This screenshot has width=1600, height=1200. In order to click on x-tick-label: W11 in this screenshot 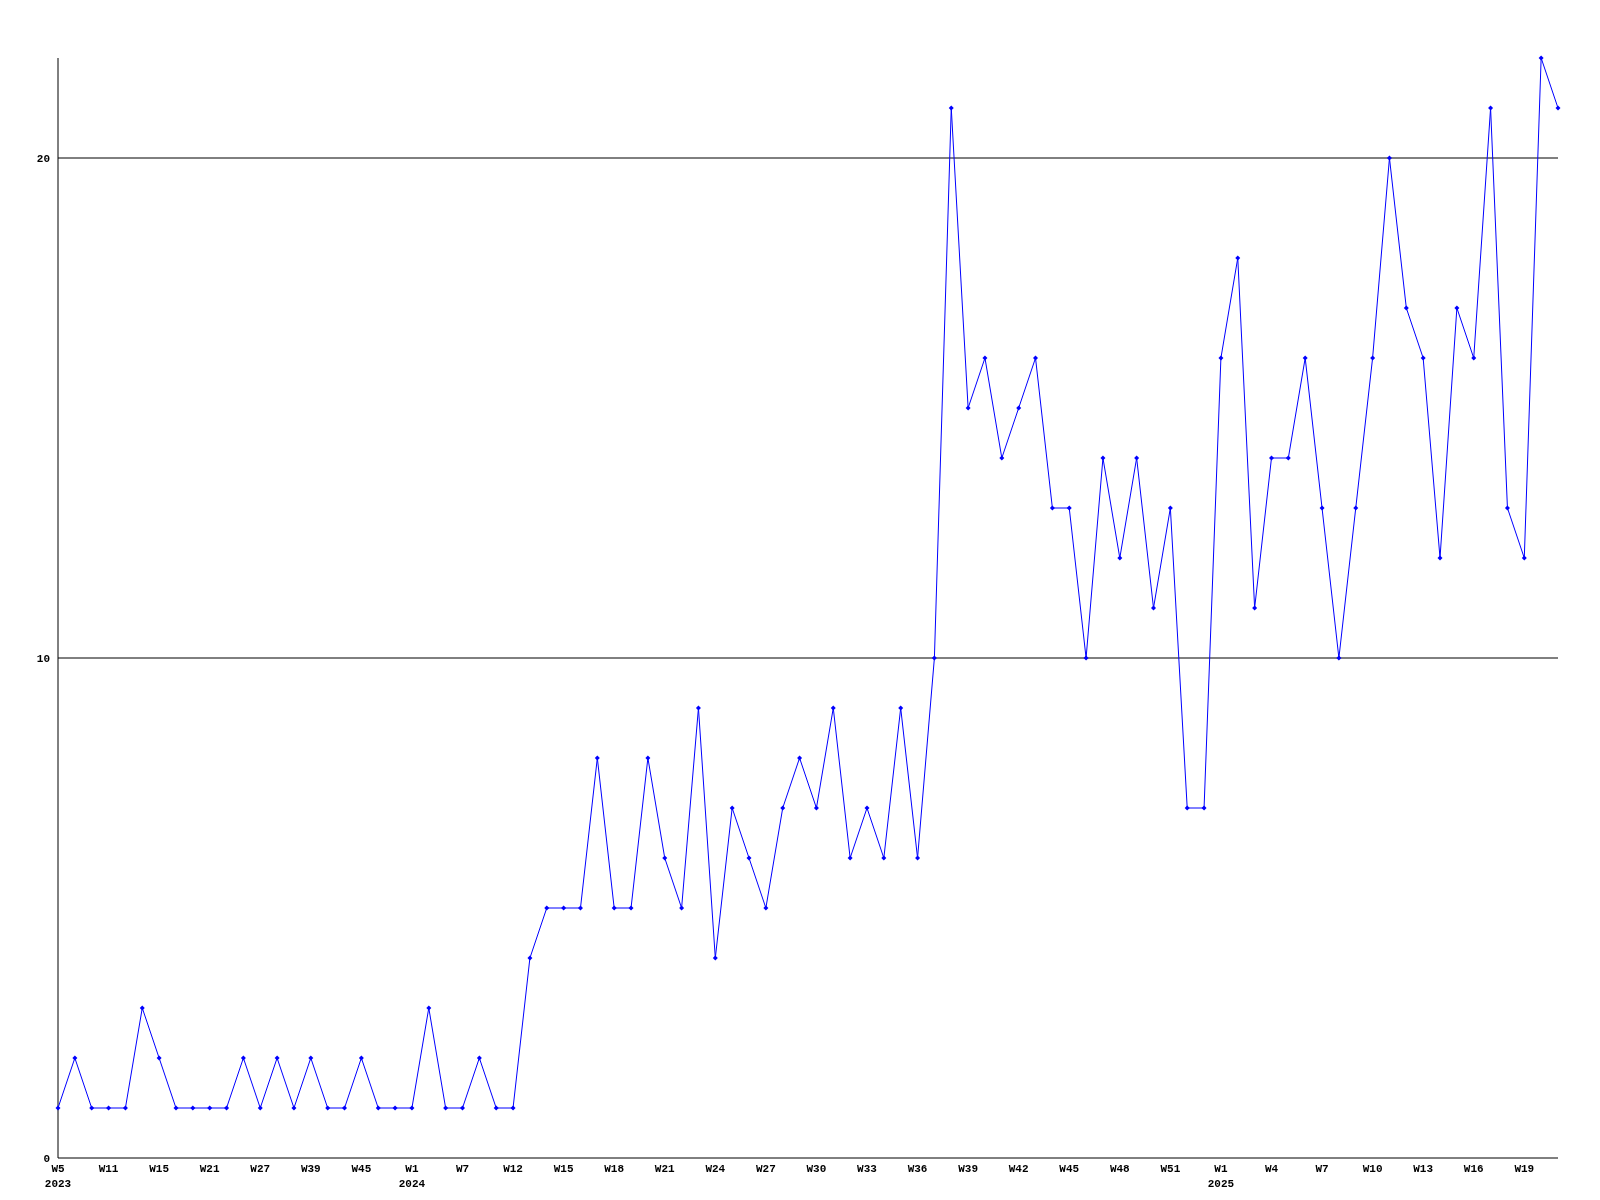, I will do `click(108, 1169)`.